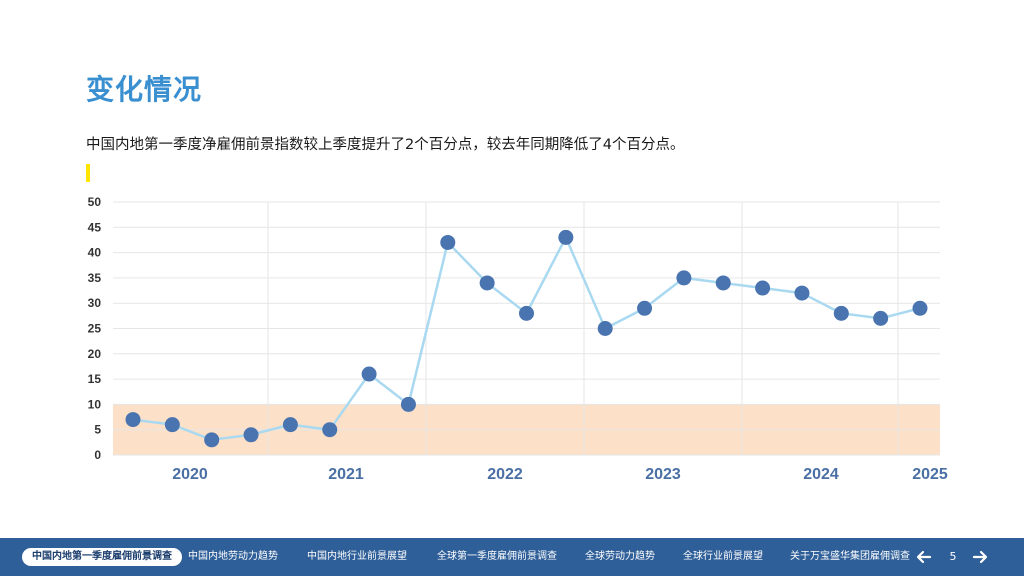 The height and width of the screenshot is (576, 1024). What do you see at coordinates (930, 474) in the screenshot?
I see `x-year-label: 2025` at bounding box center [930, 474].